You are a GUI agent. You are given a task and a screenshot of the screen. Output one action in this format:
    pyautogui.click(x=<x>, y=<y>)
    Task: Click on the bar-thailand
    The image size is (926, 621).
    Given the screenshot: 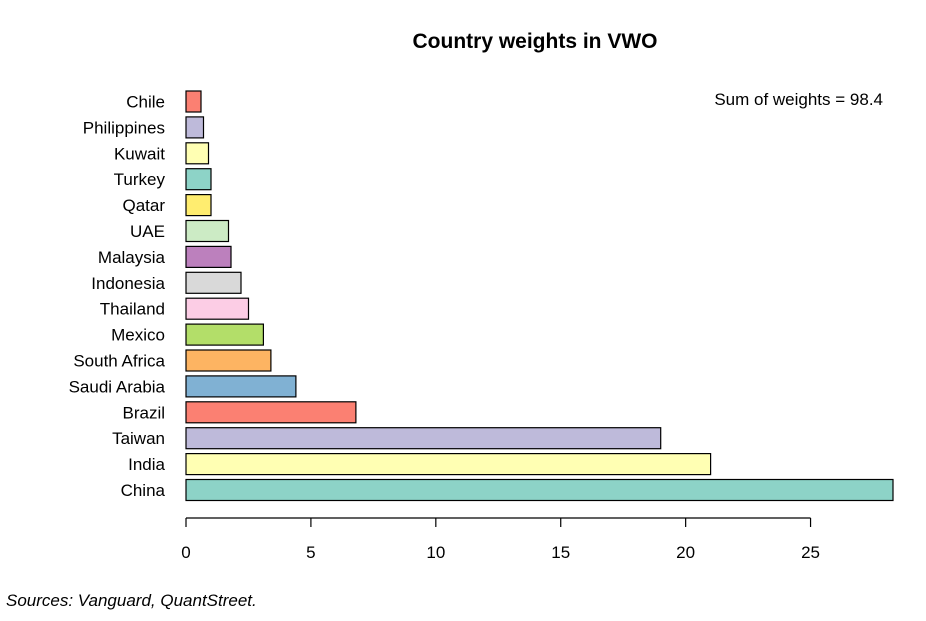 What is the action you would take?
    pyautogui.click(x=217, y=308)
    